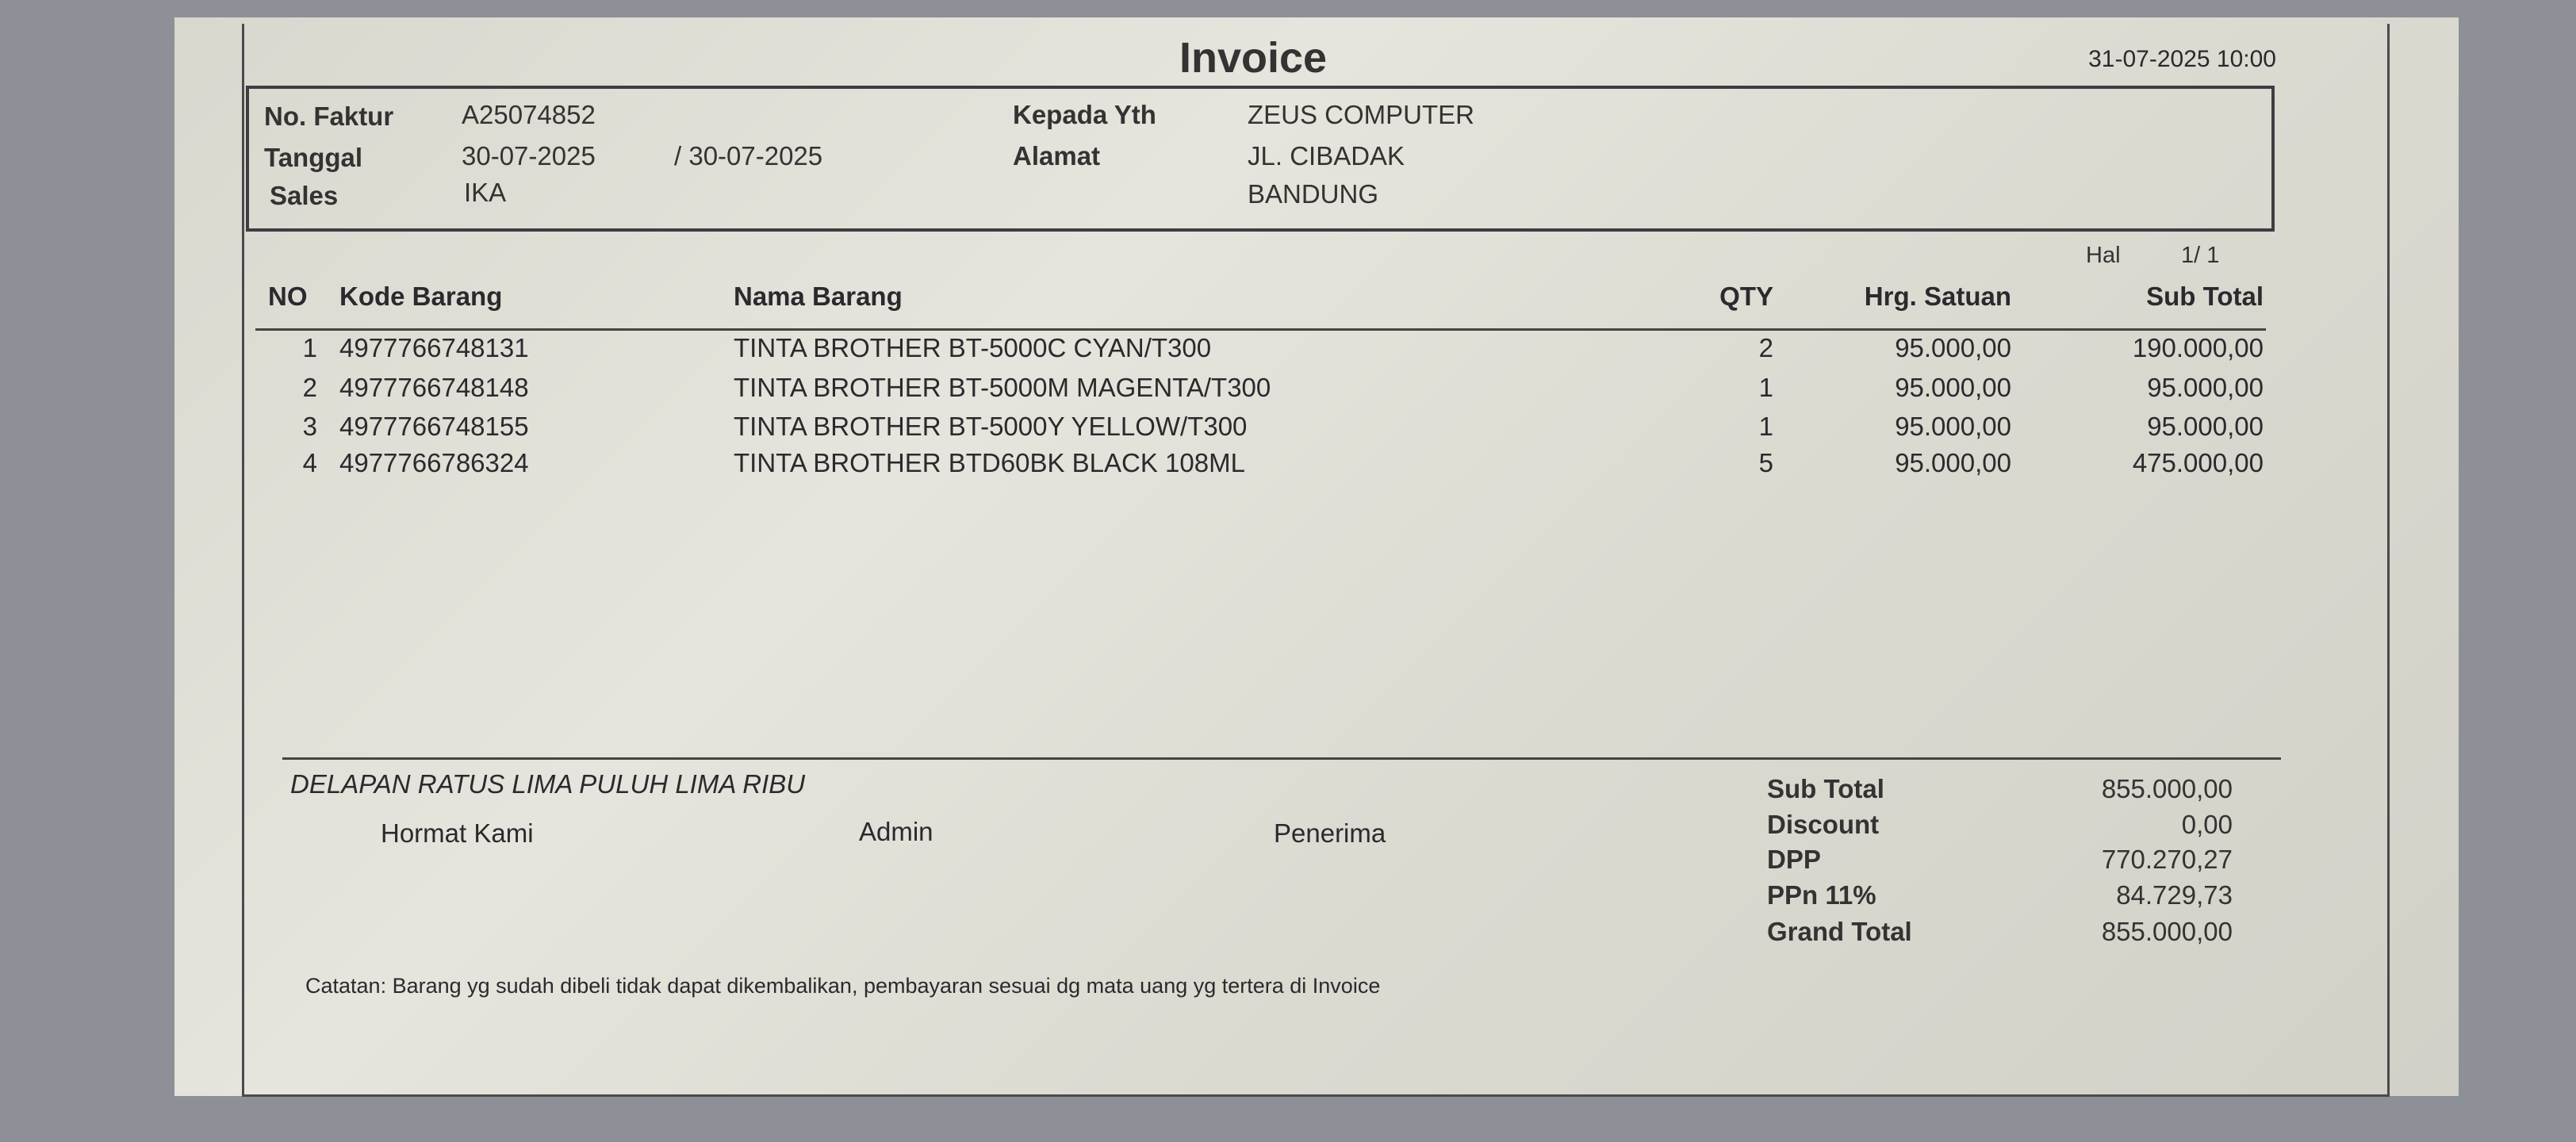  I want to click on item-nama: TINTA BROTHER BTD60BK BLACK 108ML, so click(990, 462).